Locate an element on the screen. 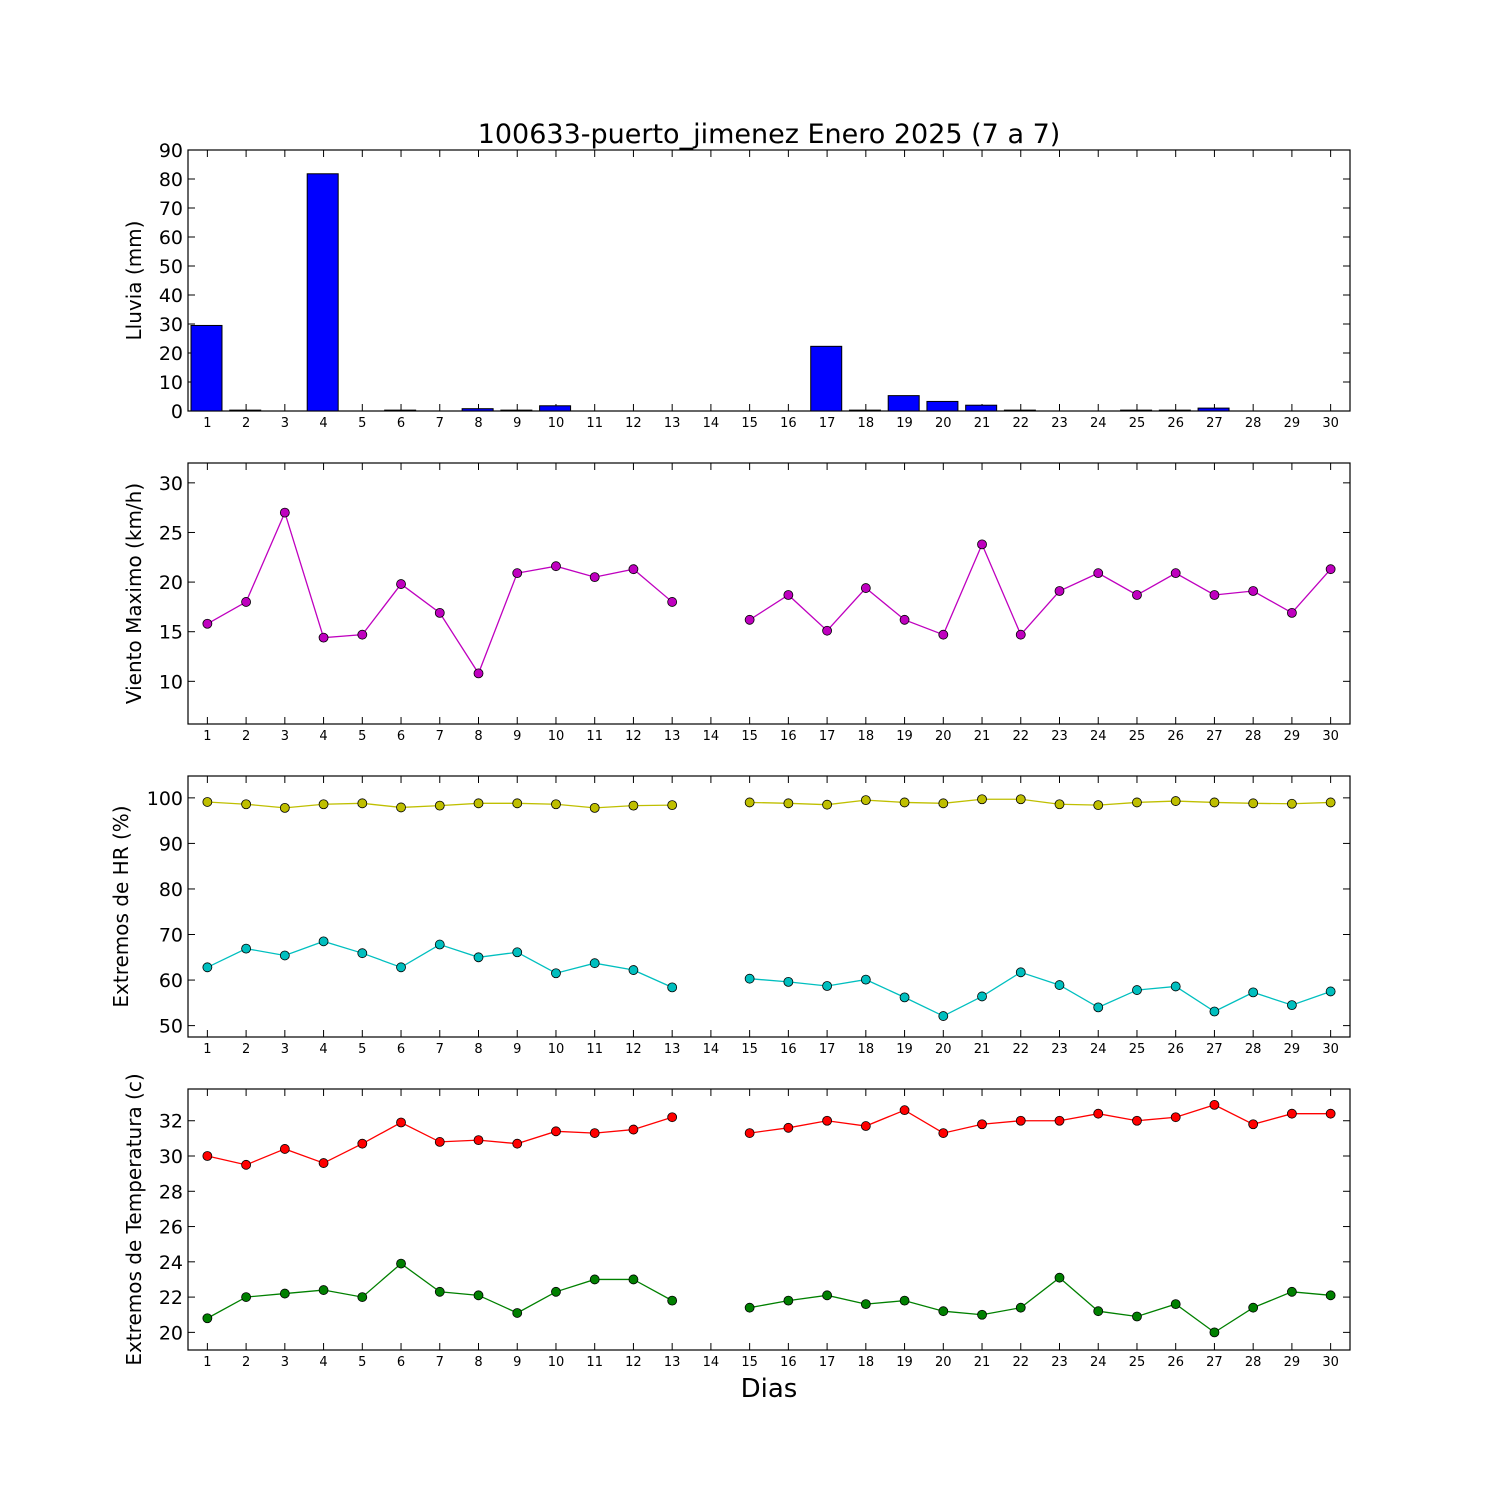 The width and height of the screenshot is (1500, 1500). x-tick-label: 8 is located at coordinates (478, 1049).